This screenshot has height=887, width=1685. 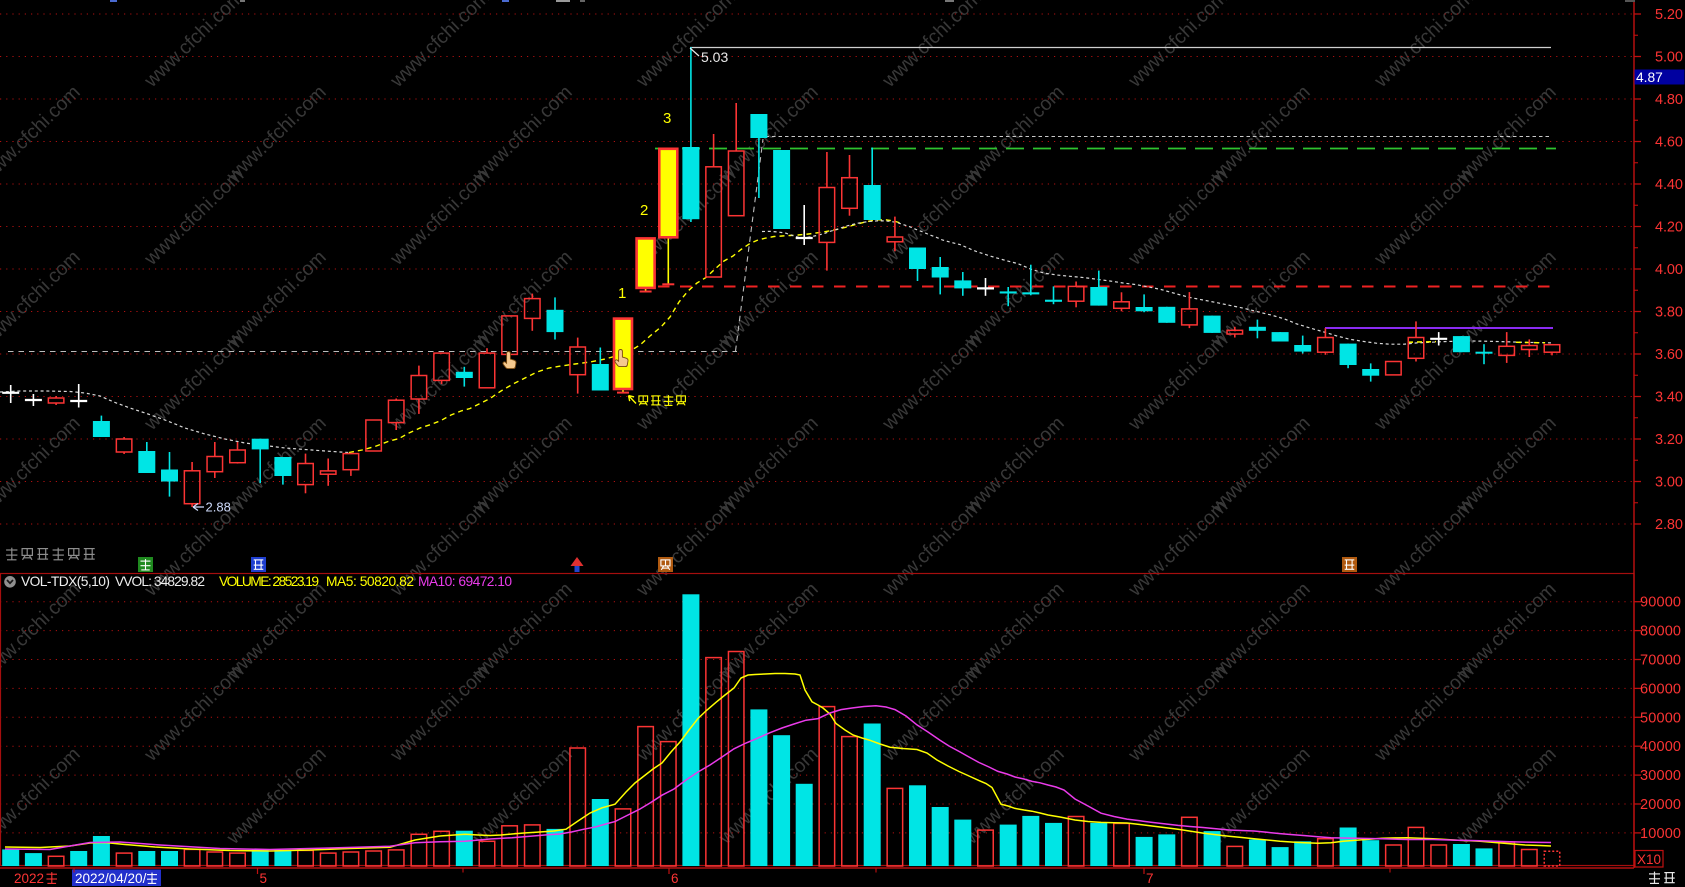 What do you see at coordinates (1669, 228) in the screenshot?
I see `svg-text: 4.20` at bounding box center [1669, 228].